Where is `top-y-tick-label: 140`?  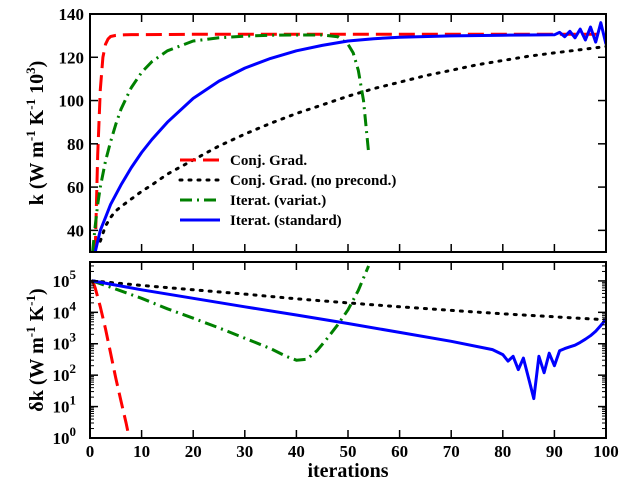 top-y-tick-label: 140 is located at coordinates (72, 14).